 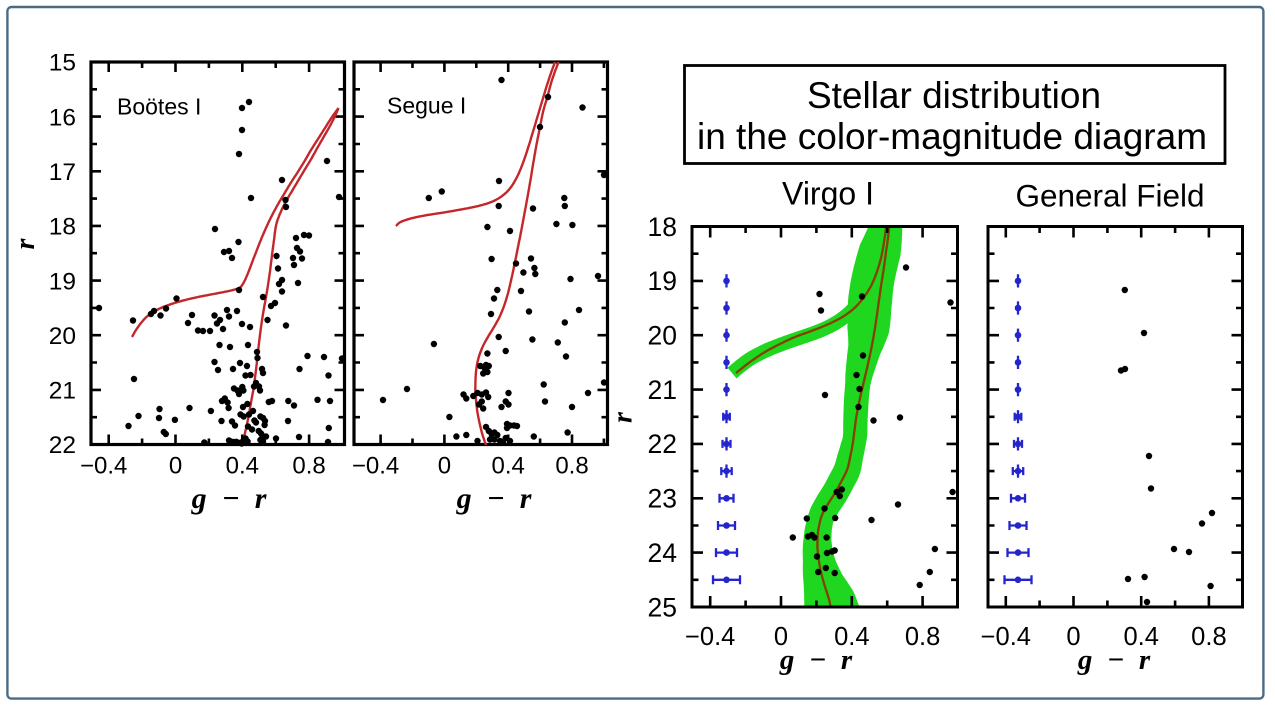 I want to click on svg-text: Boötes I, so click(x=159, y=107).